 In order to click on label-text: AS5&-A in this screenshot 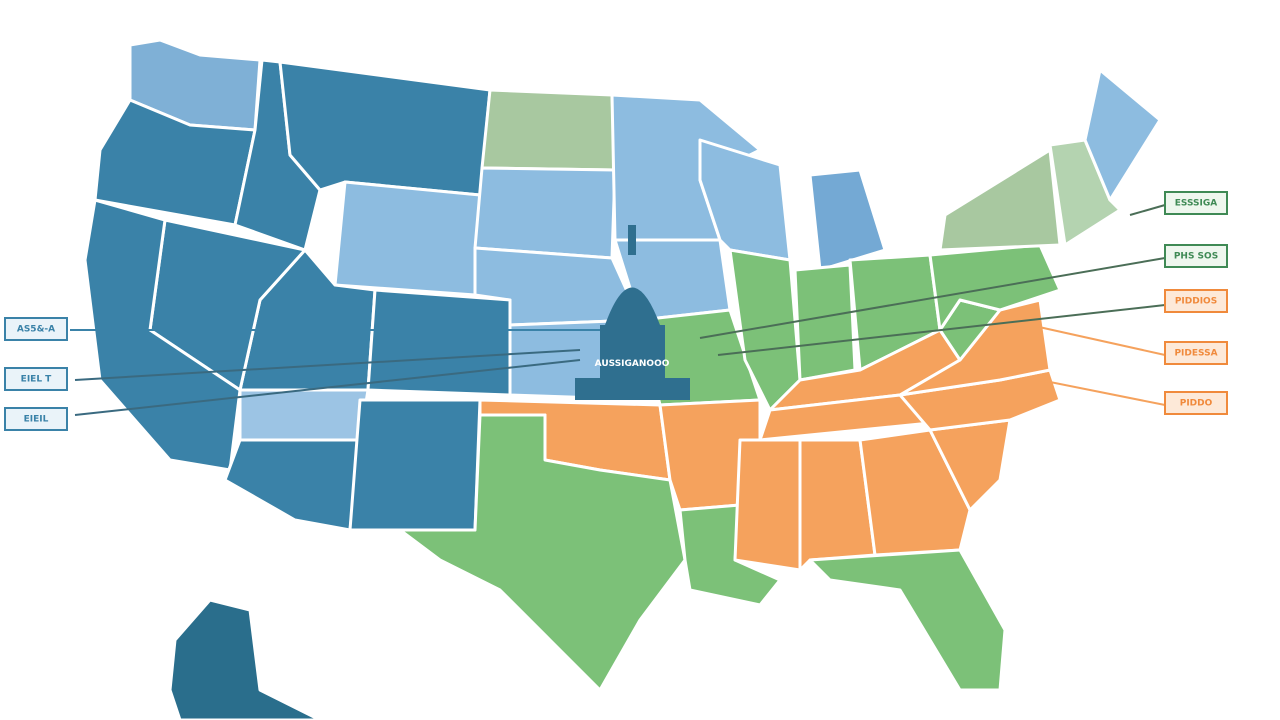, I will do `click(36, 330)`.